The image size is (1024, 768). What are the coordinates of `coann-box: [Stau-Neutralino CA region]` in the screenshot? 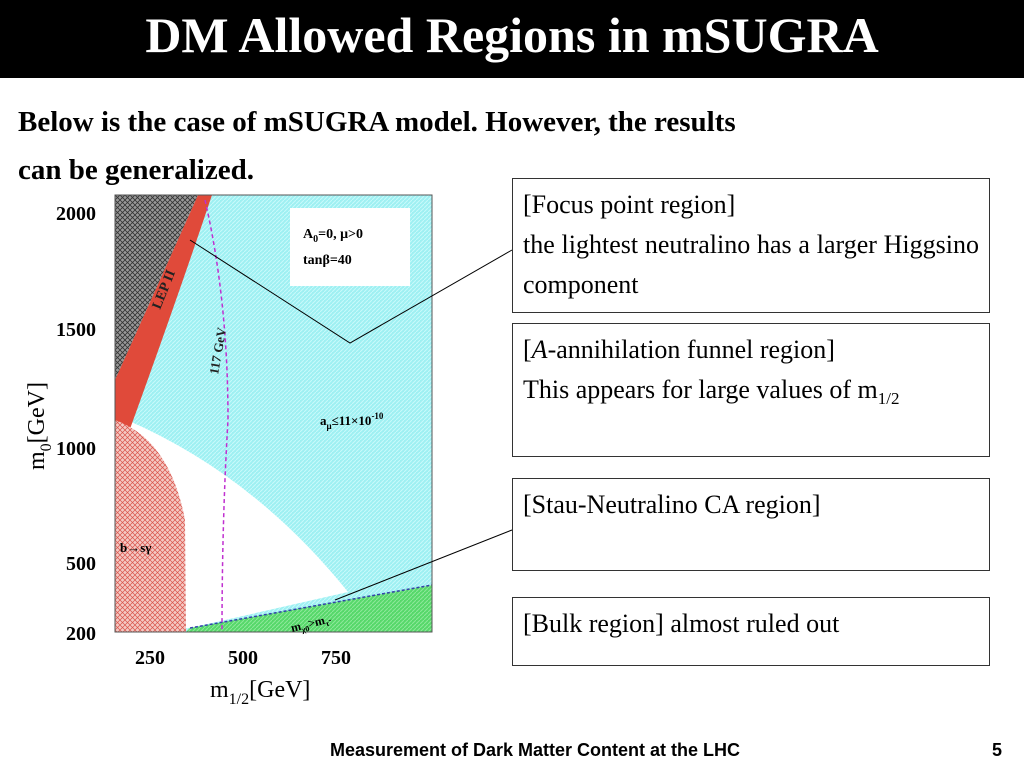 It's located at (751, 524).